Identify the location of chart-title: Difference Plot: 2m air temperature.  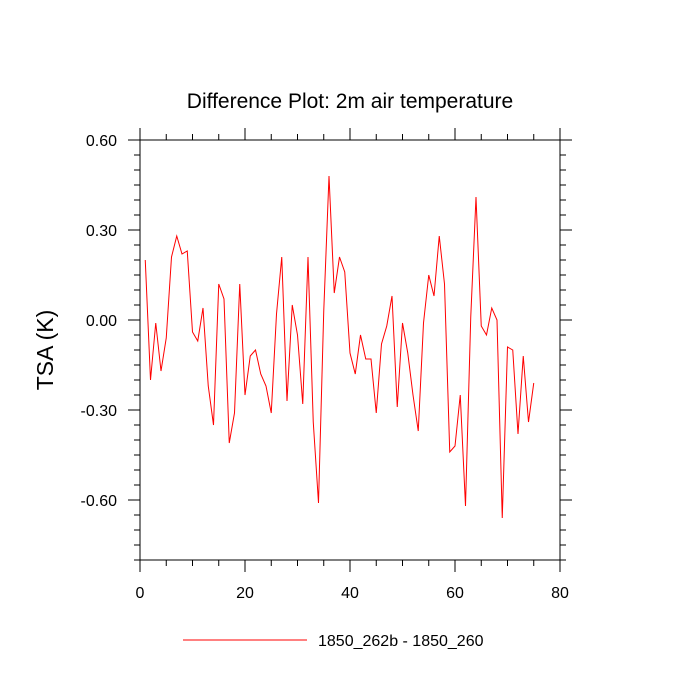
(350, 101).